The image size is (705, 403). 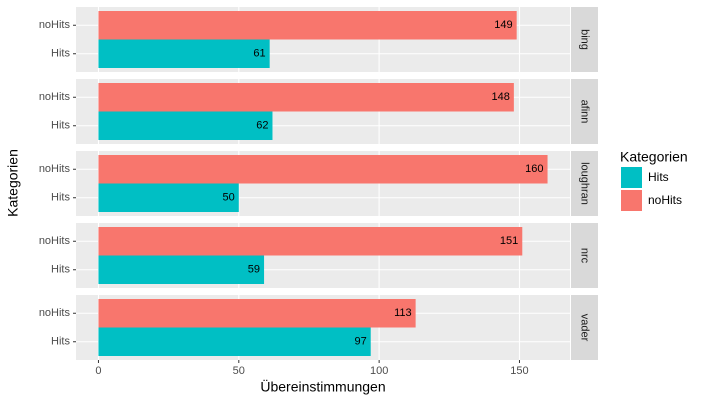 What do you see at coordinates (509, 241) in the screenshot?
I see `value-label: 151` at bounding box center [509, 241].